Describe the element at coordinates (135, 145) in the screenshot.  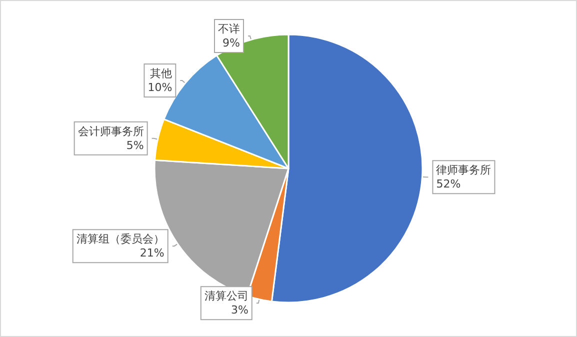
I see `data-label: 5%` at that location.